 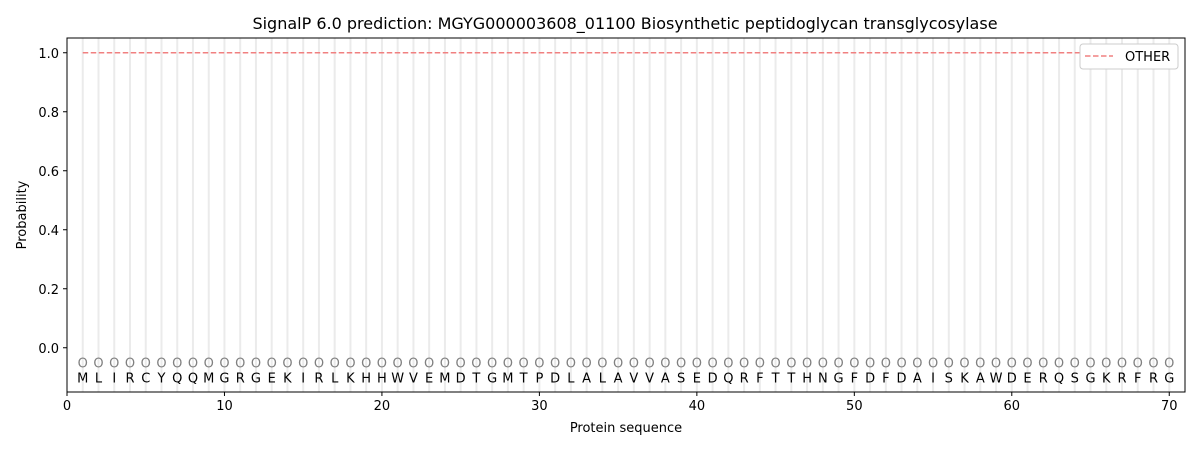 What do you see at coordinates (48, 113) in the screenshot?
I see `y-tick-label: 0.8` at bounding box center [48, 113].